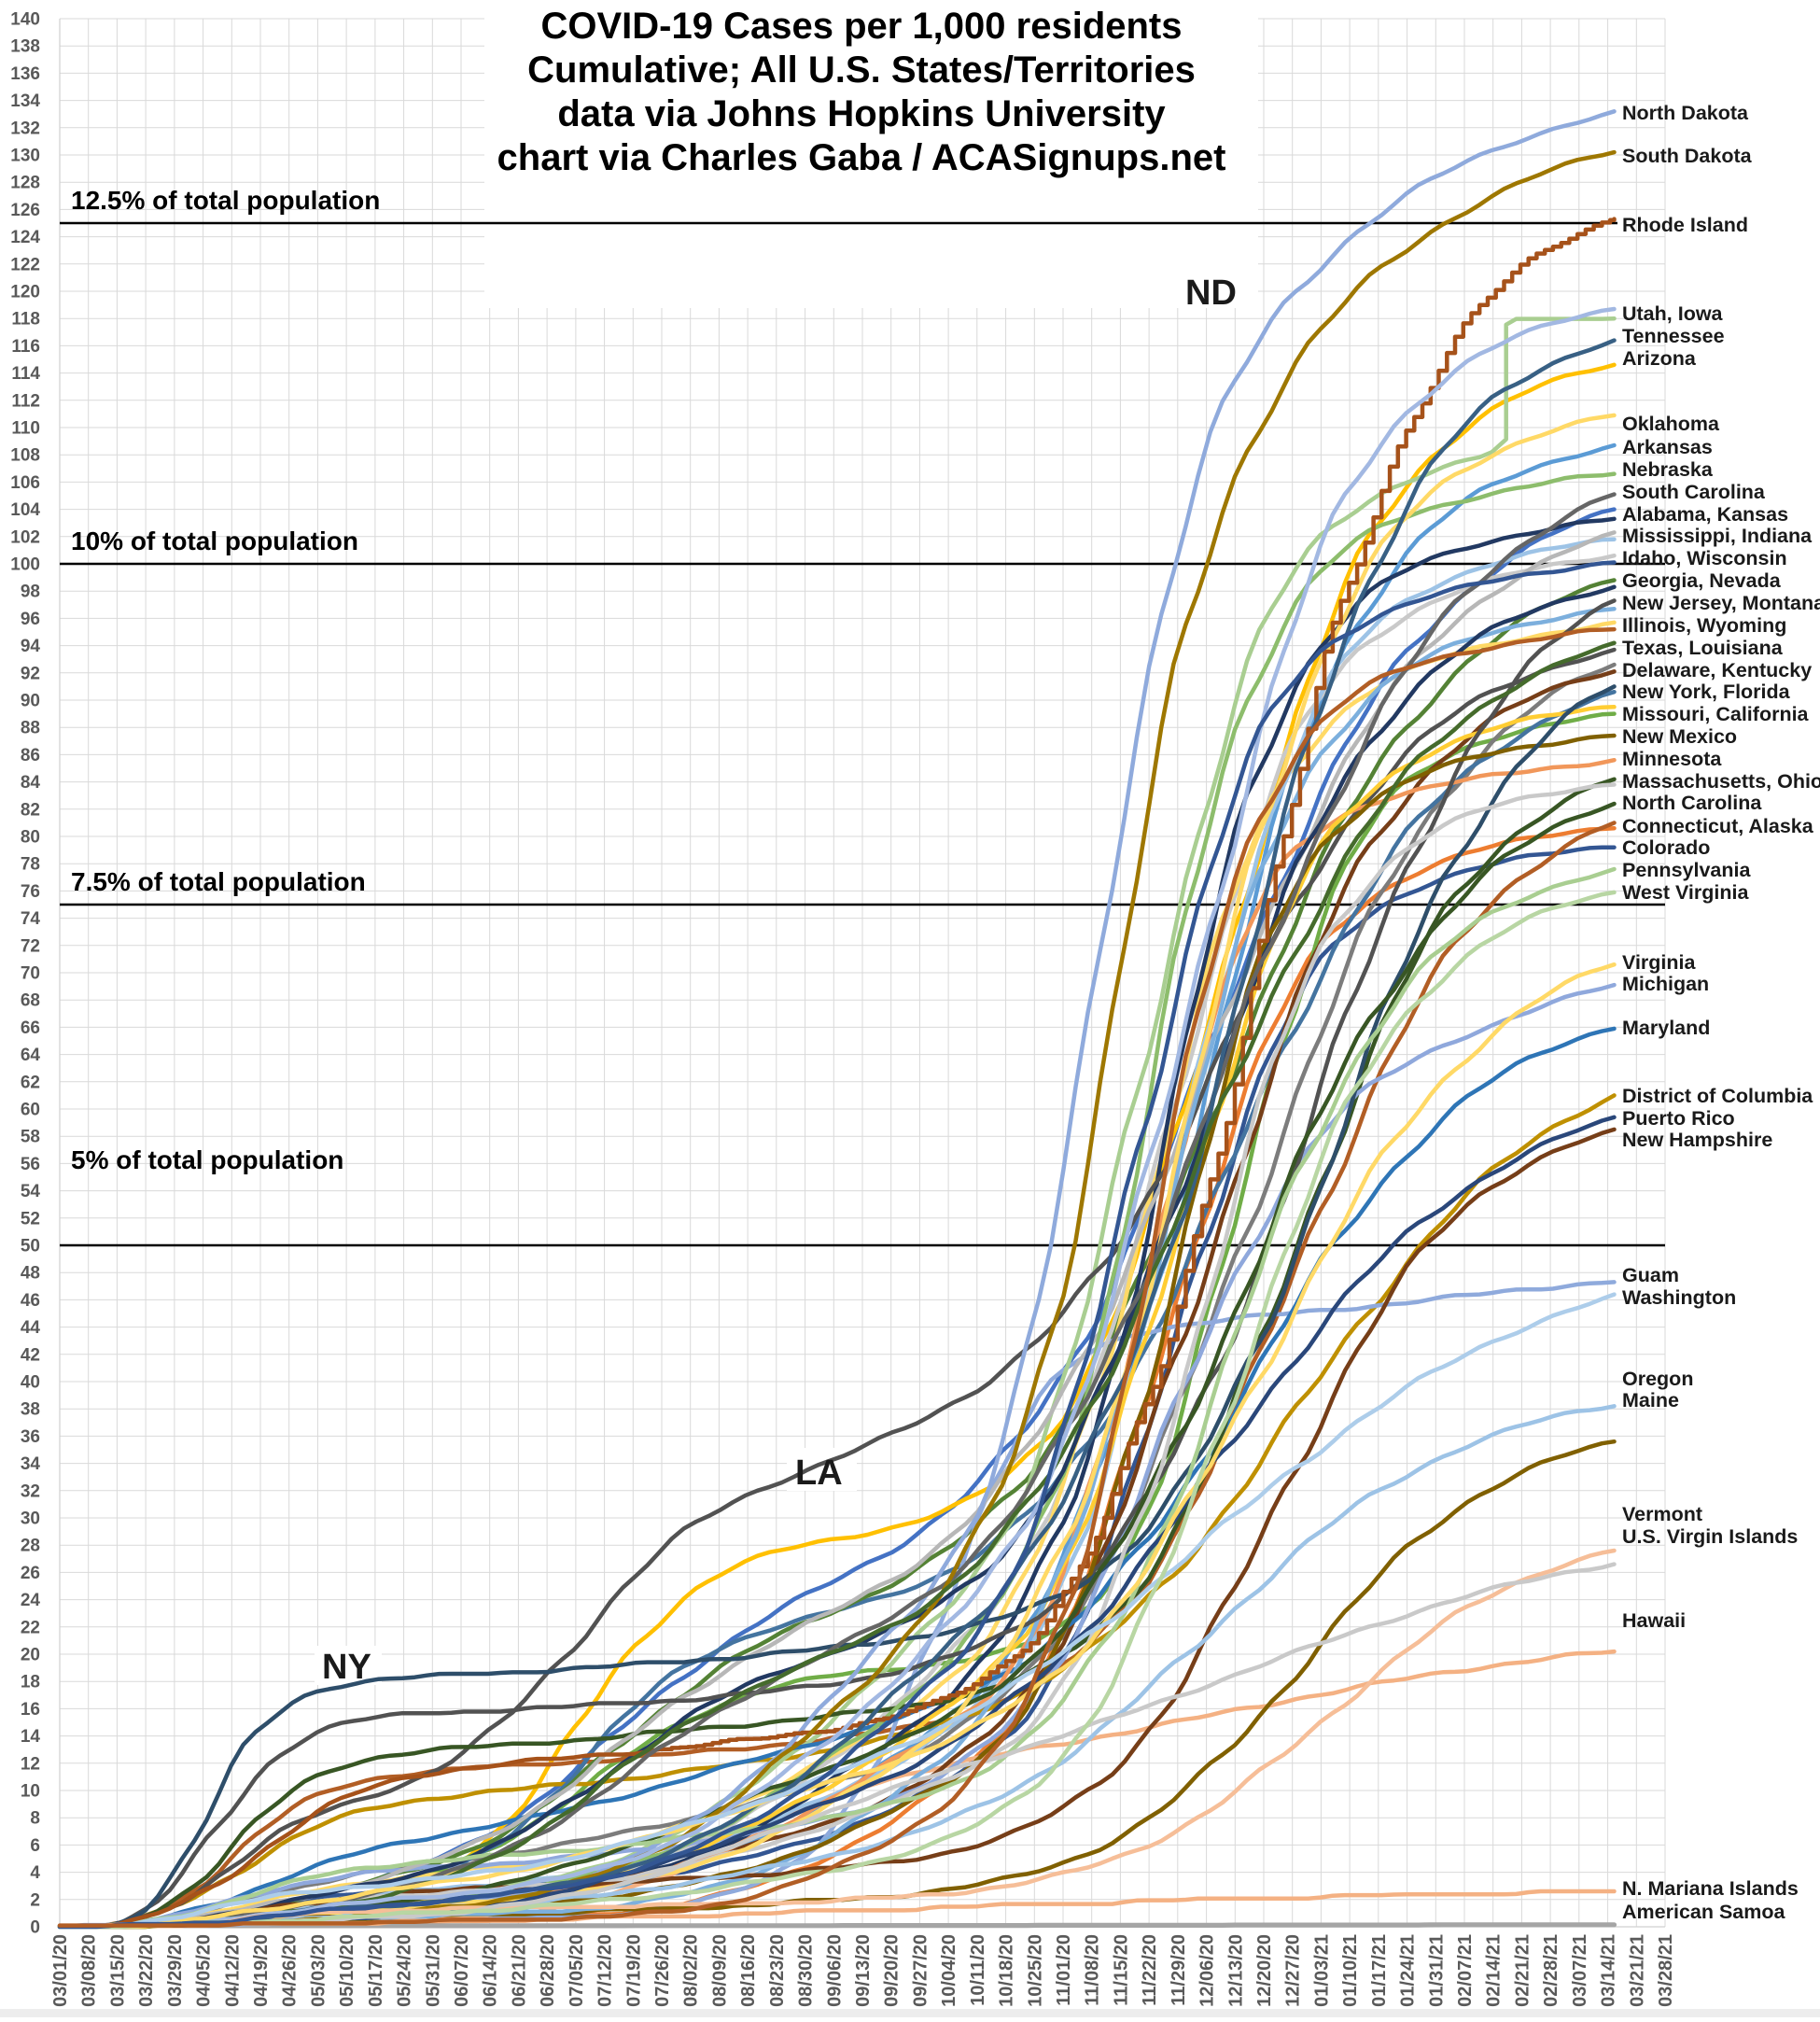  Describe the element at coordinates (577, 1970) in the screenshot. I see `svg-text: 07/05/20` at that location.